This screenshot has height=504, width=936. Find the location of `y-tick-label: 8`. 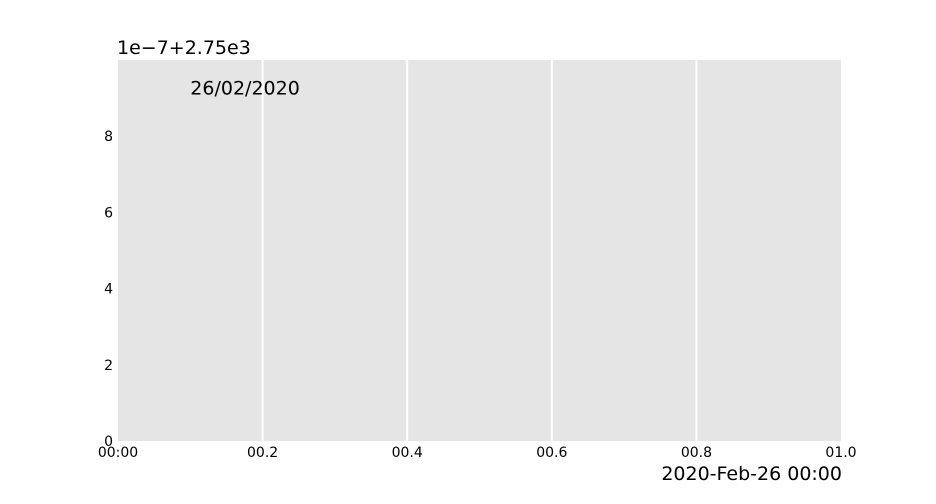

y-tick-label: 8 is located at coordinates (108, 137).